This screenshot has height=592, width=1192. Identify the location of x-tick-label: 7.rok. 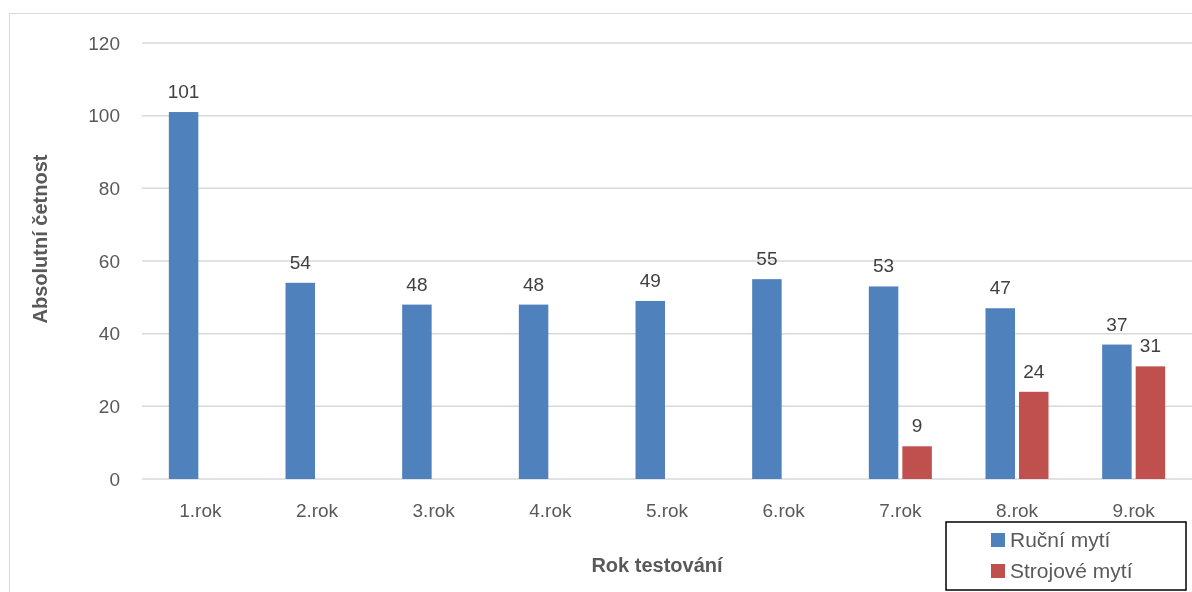
(900, 510).